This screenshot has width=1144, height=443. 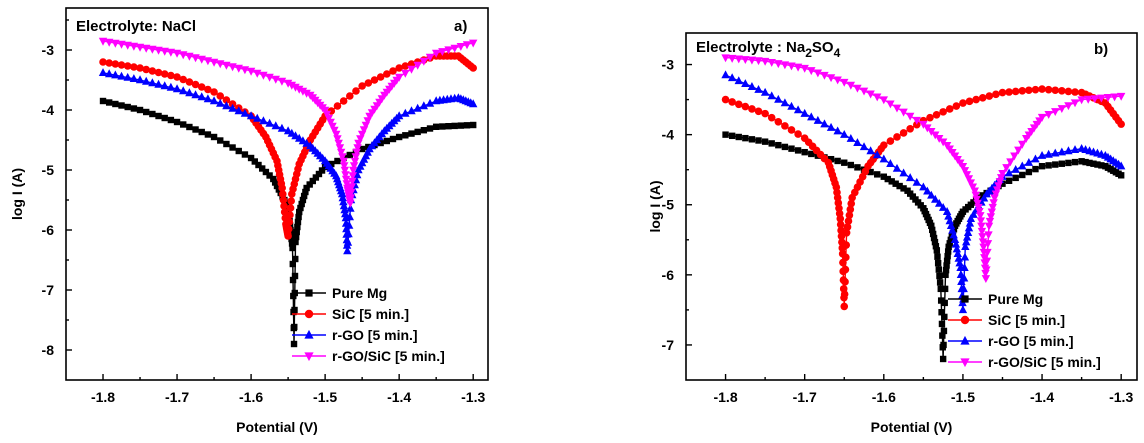 I want to click on y-tick-label: -4, so click(x=48, y=110).